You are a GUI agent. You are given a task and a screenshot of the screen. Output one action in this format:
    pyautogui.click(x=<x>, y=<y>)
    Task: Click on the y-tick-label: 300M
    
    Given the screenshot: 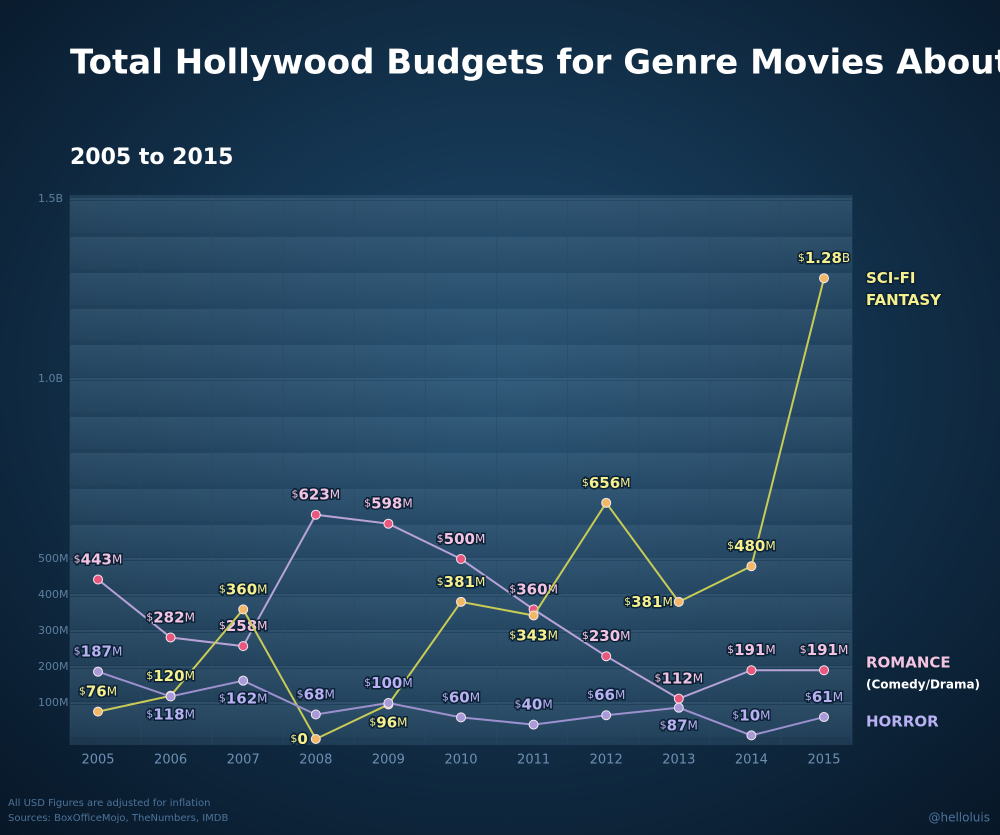 What is the action you would take?
    pyautogui.click(x=53, y=630)
    